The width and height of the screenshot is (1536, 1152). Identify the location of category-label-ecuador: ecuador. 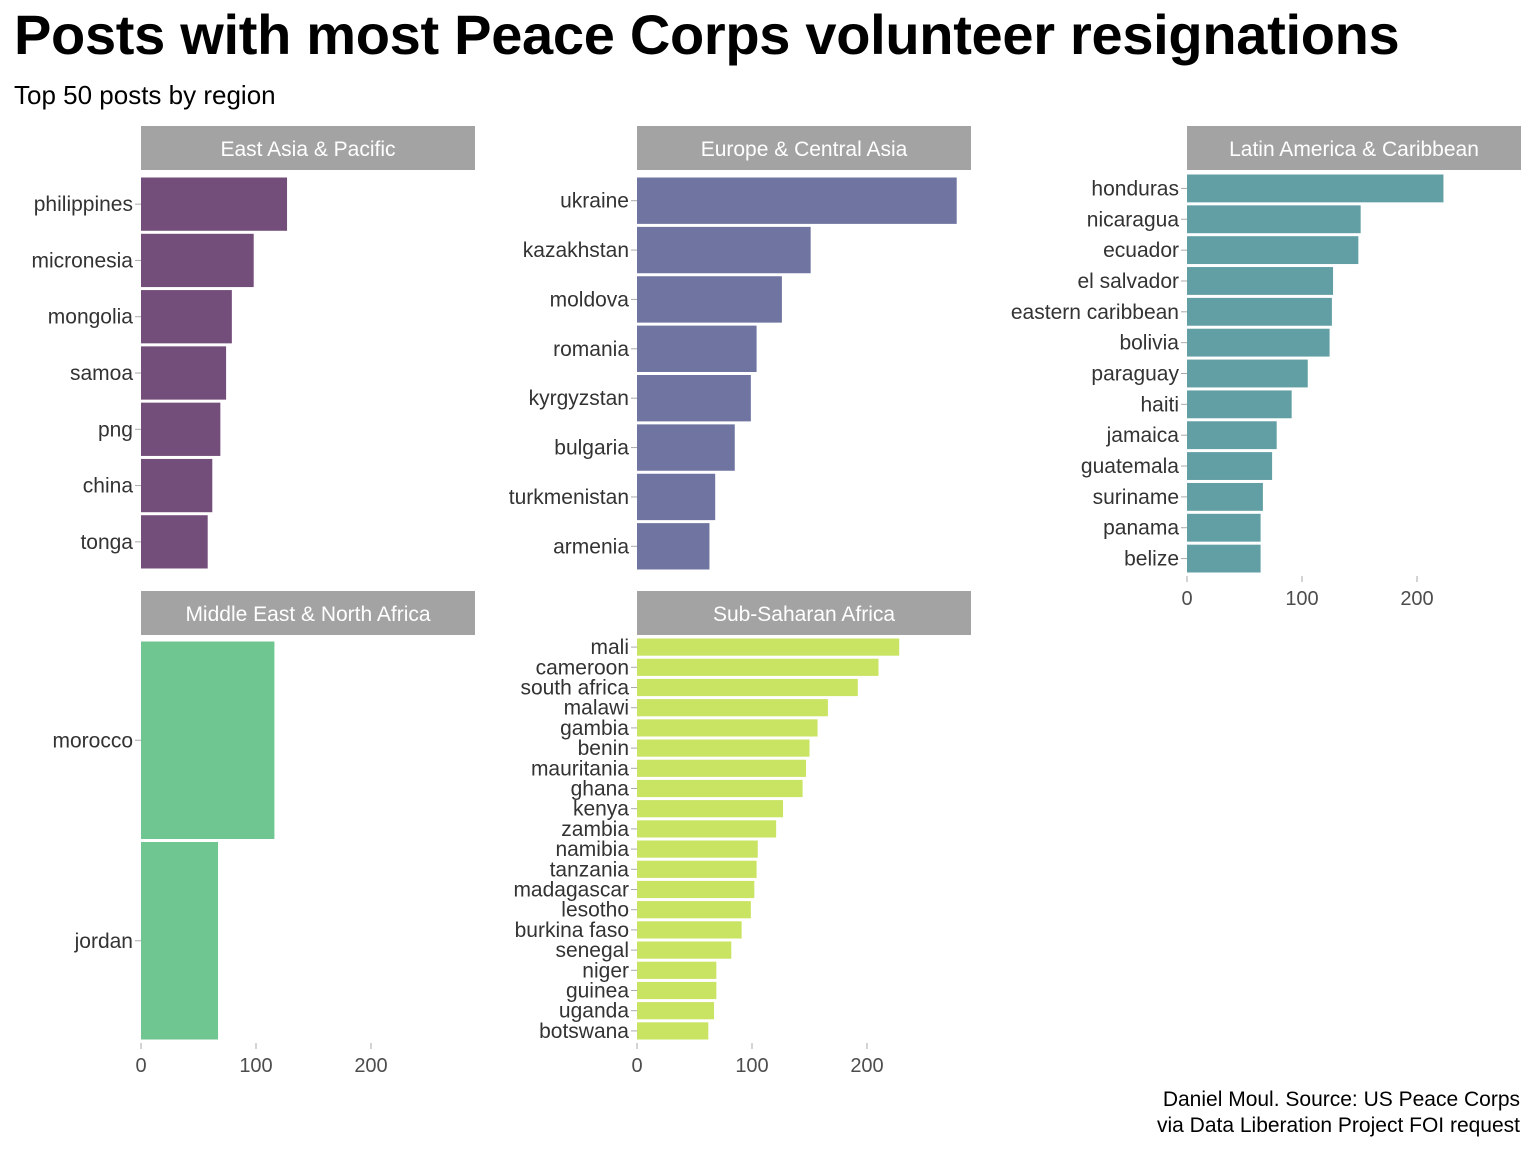
(1141, 250).